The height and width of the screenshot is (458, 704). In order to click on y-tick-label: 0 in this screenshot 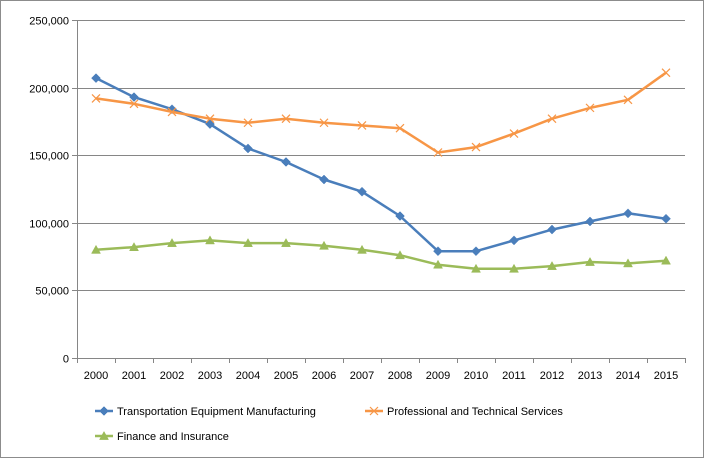, I will do `click(66, 360)`.